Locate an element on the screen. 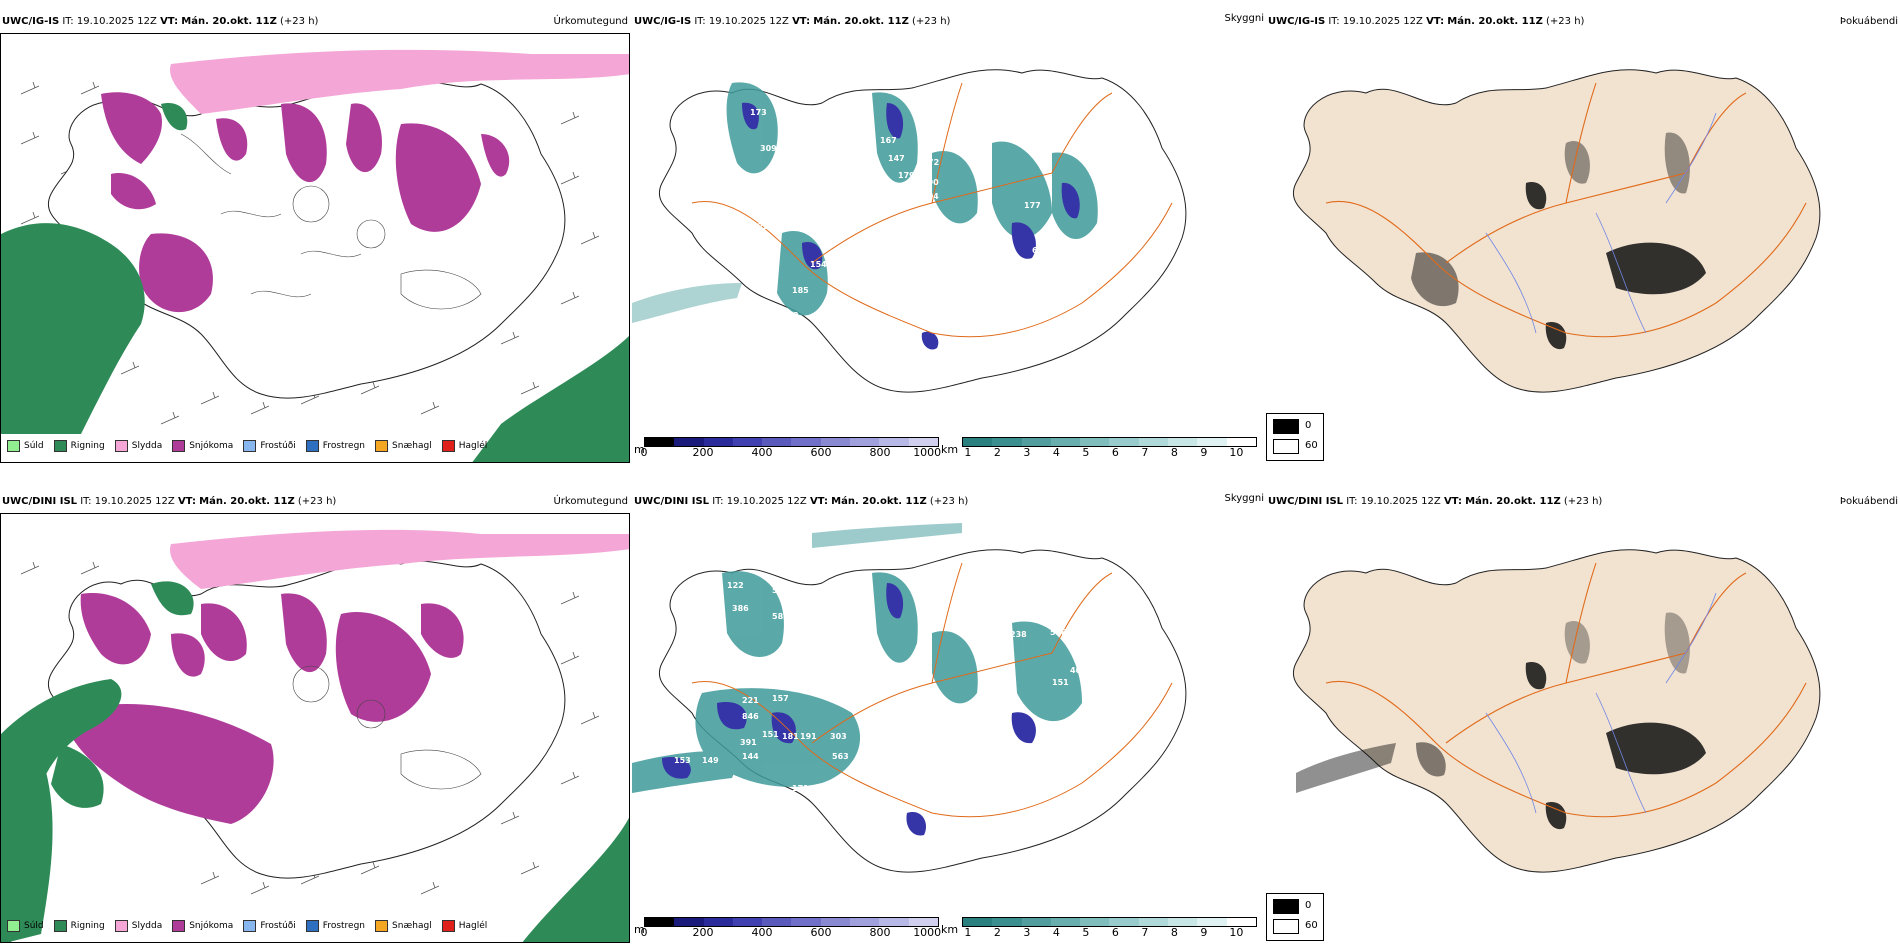 Image resolution: width=1900 pixels, height=950 pixels. svg-text: 231 is located at coordinates (788, 345).